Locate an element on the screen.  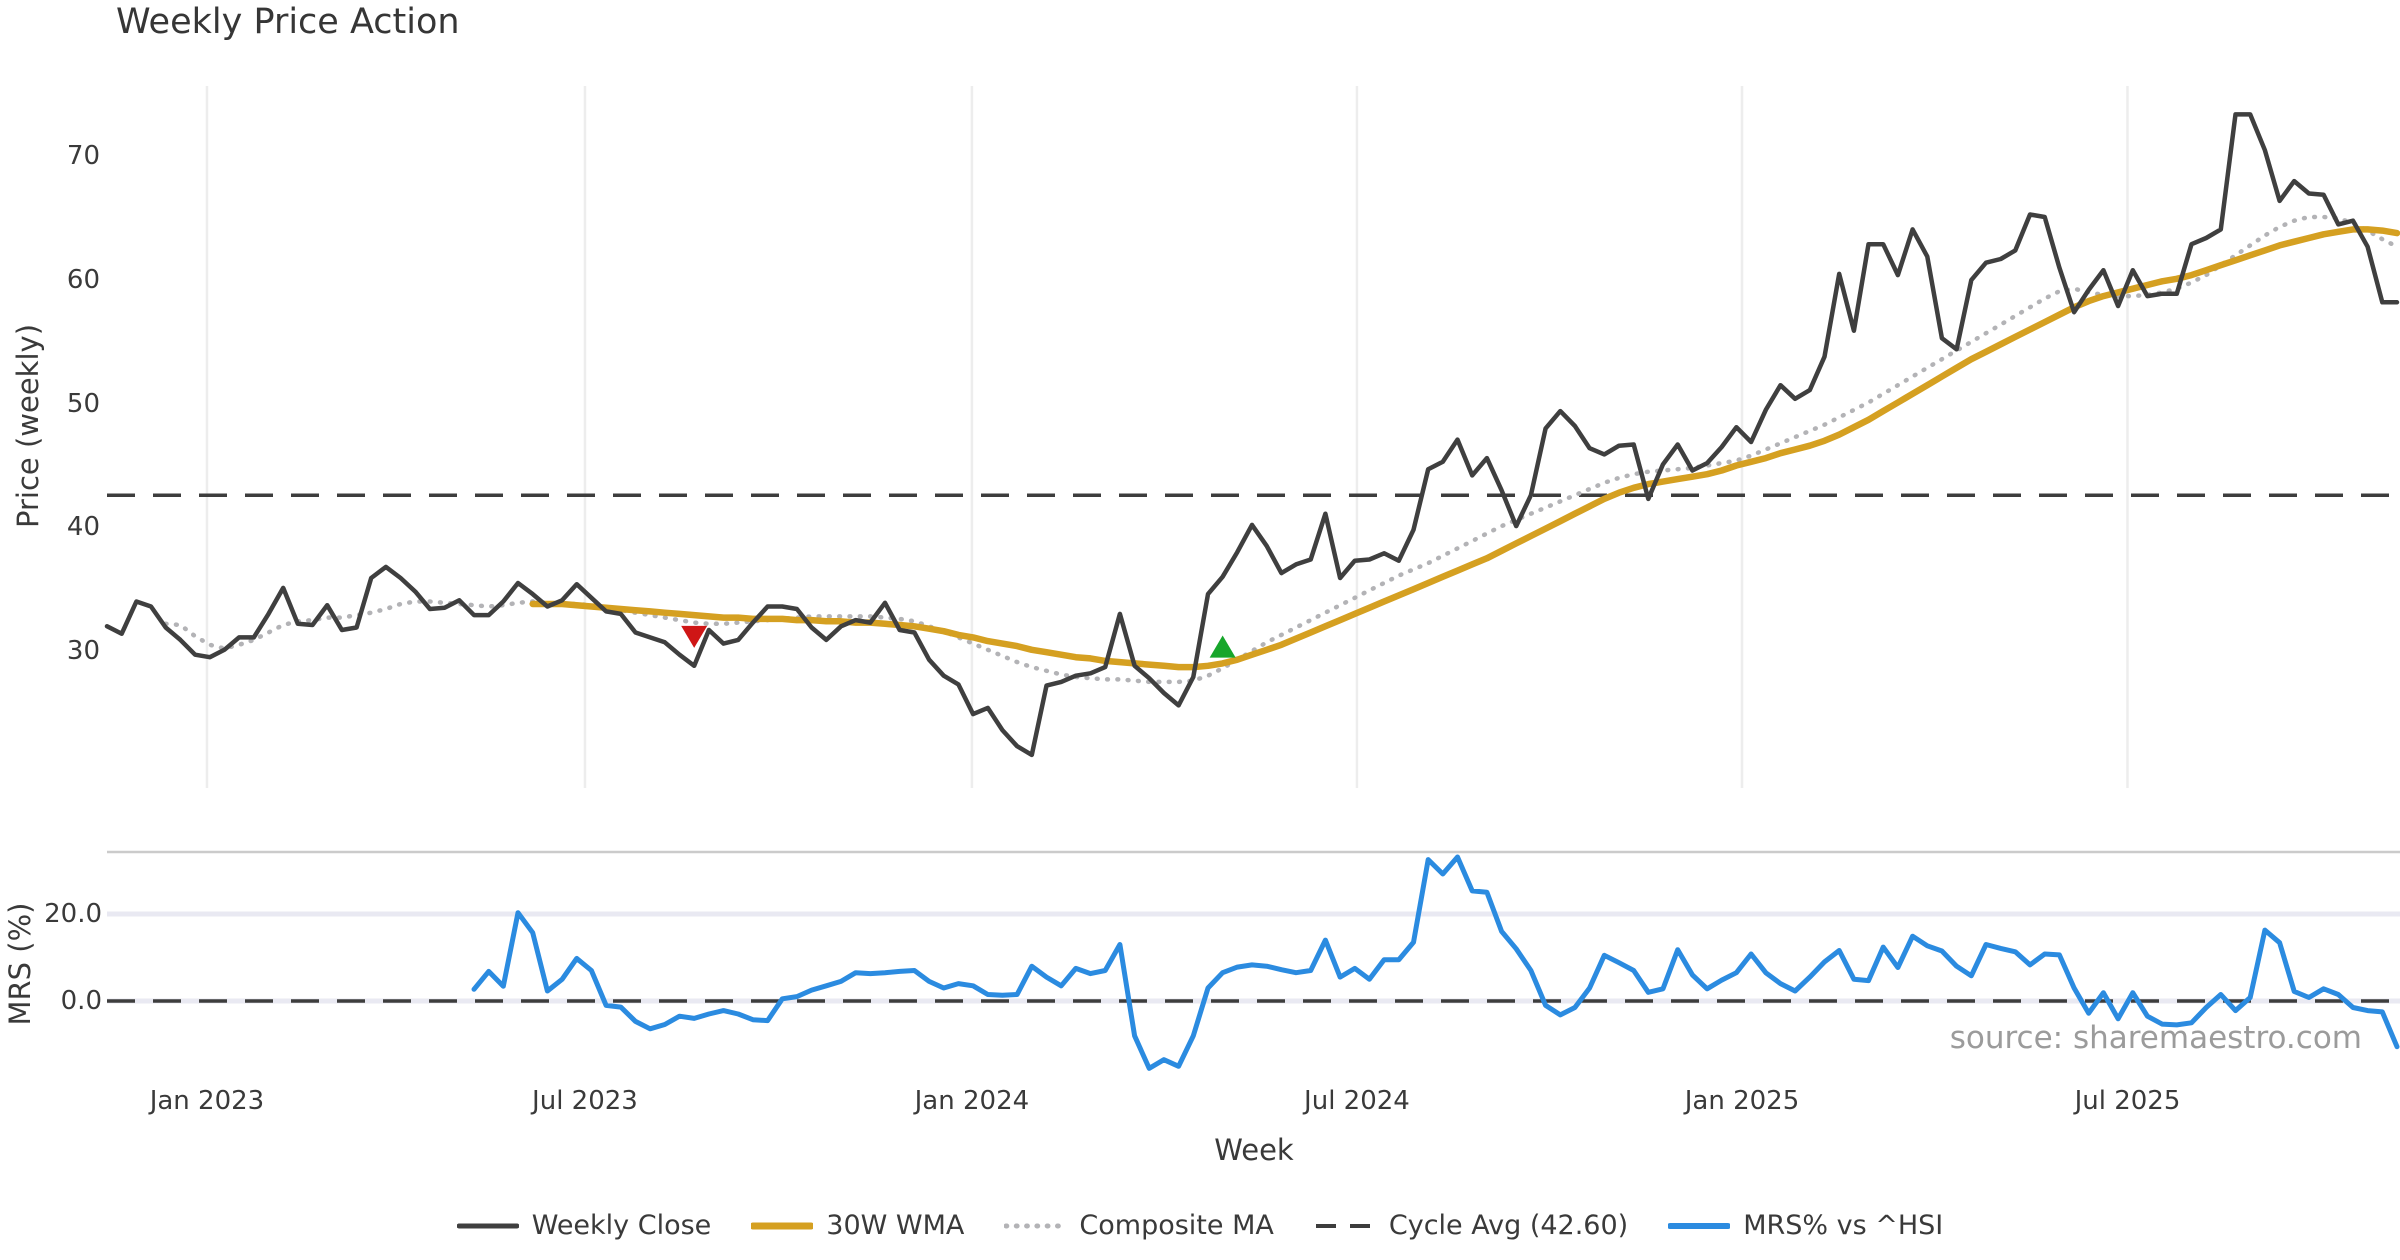
legend-item: Weekly Close is located at coordinates (584, 1225).